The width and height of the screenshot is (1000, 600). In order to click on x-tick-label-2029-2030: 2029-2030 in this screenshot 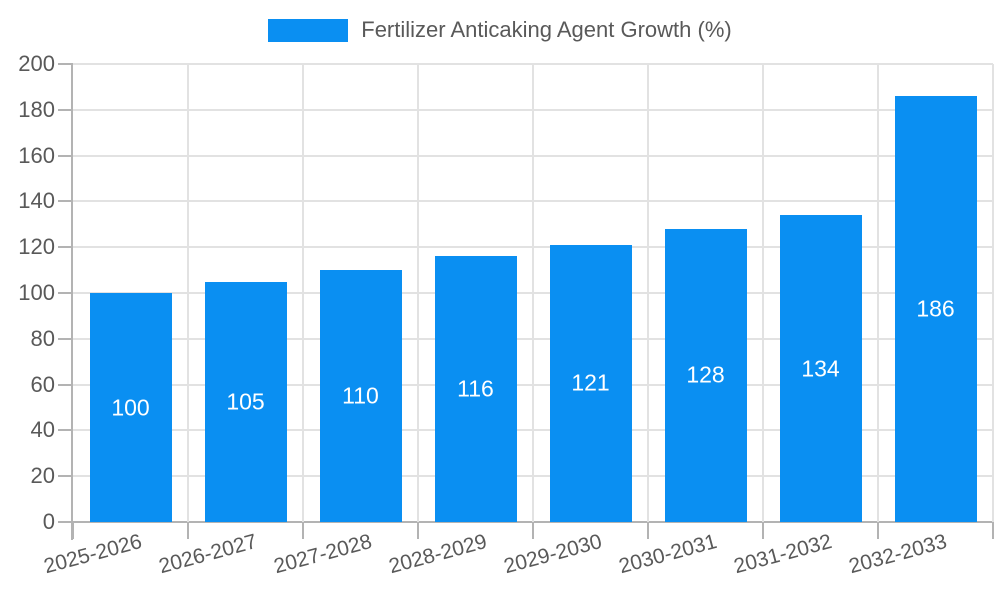, I will do `click(553, 554)`.